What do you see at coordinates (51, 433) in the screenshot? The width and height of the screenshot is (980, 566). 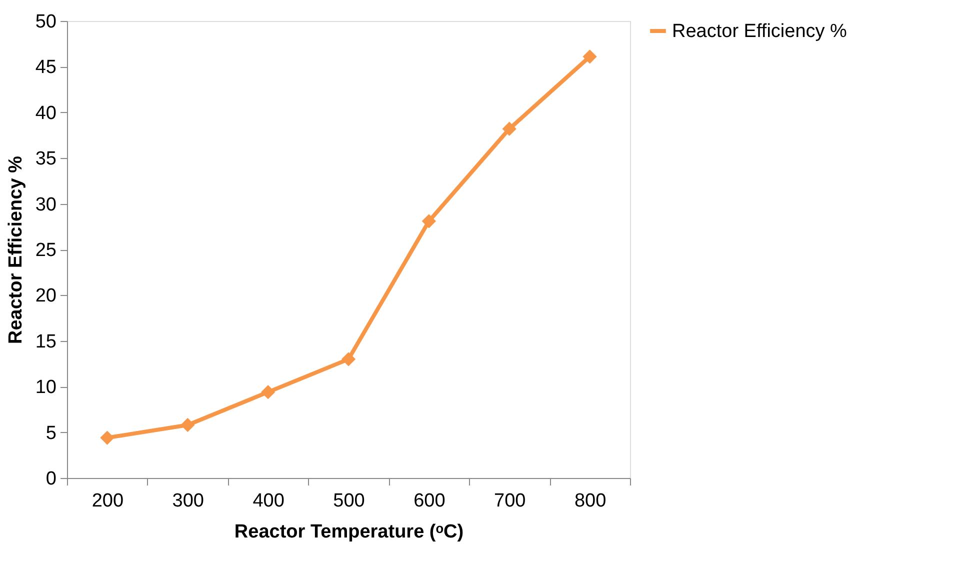 I see `y-tick-label: 5` at bounding box center [51, 433].